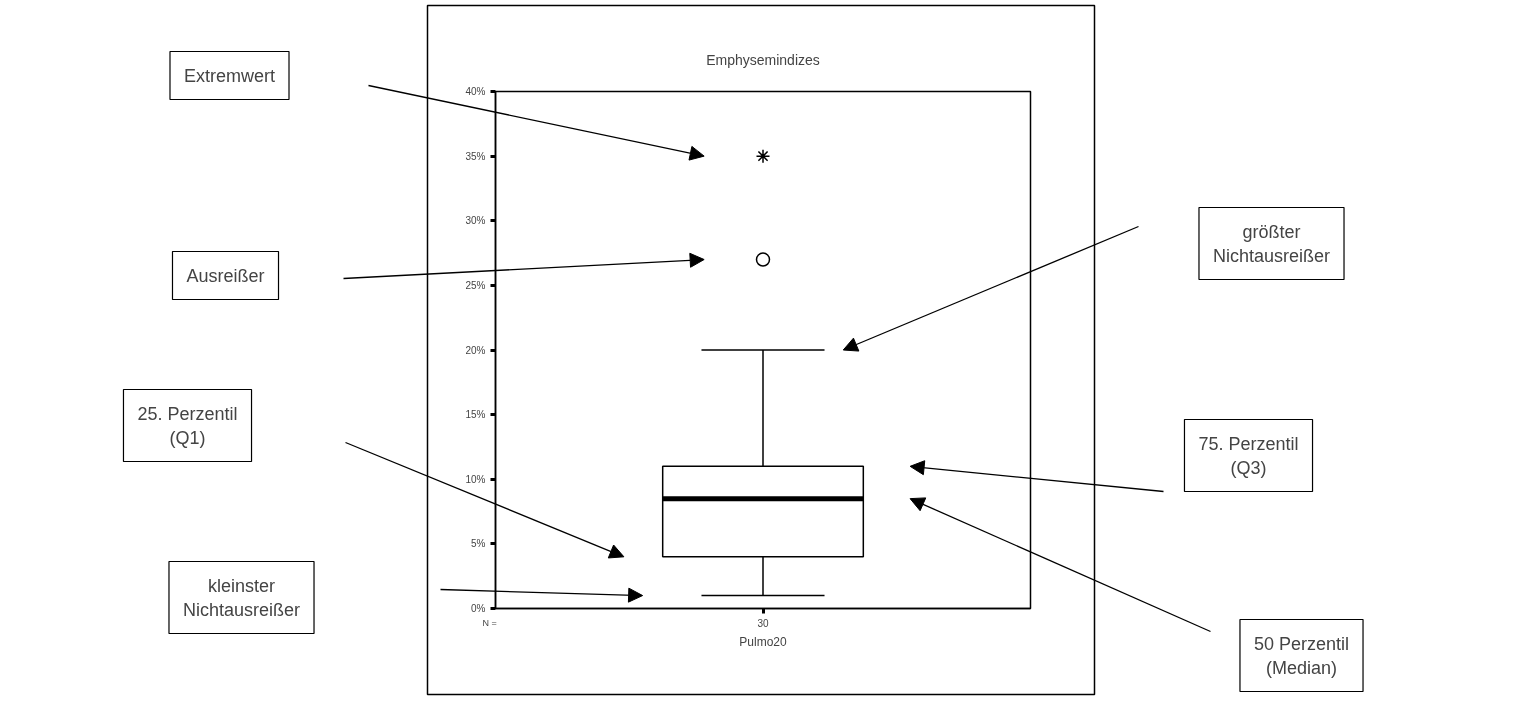  Describe the element at coordinates (241, 597) in the screenshot. I see `text: kleinster Nichtausreißer` at that location.